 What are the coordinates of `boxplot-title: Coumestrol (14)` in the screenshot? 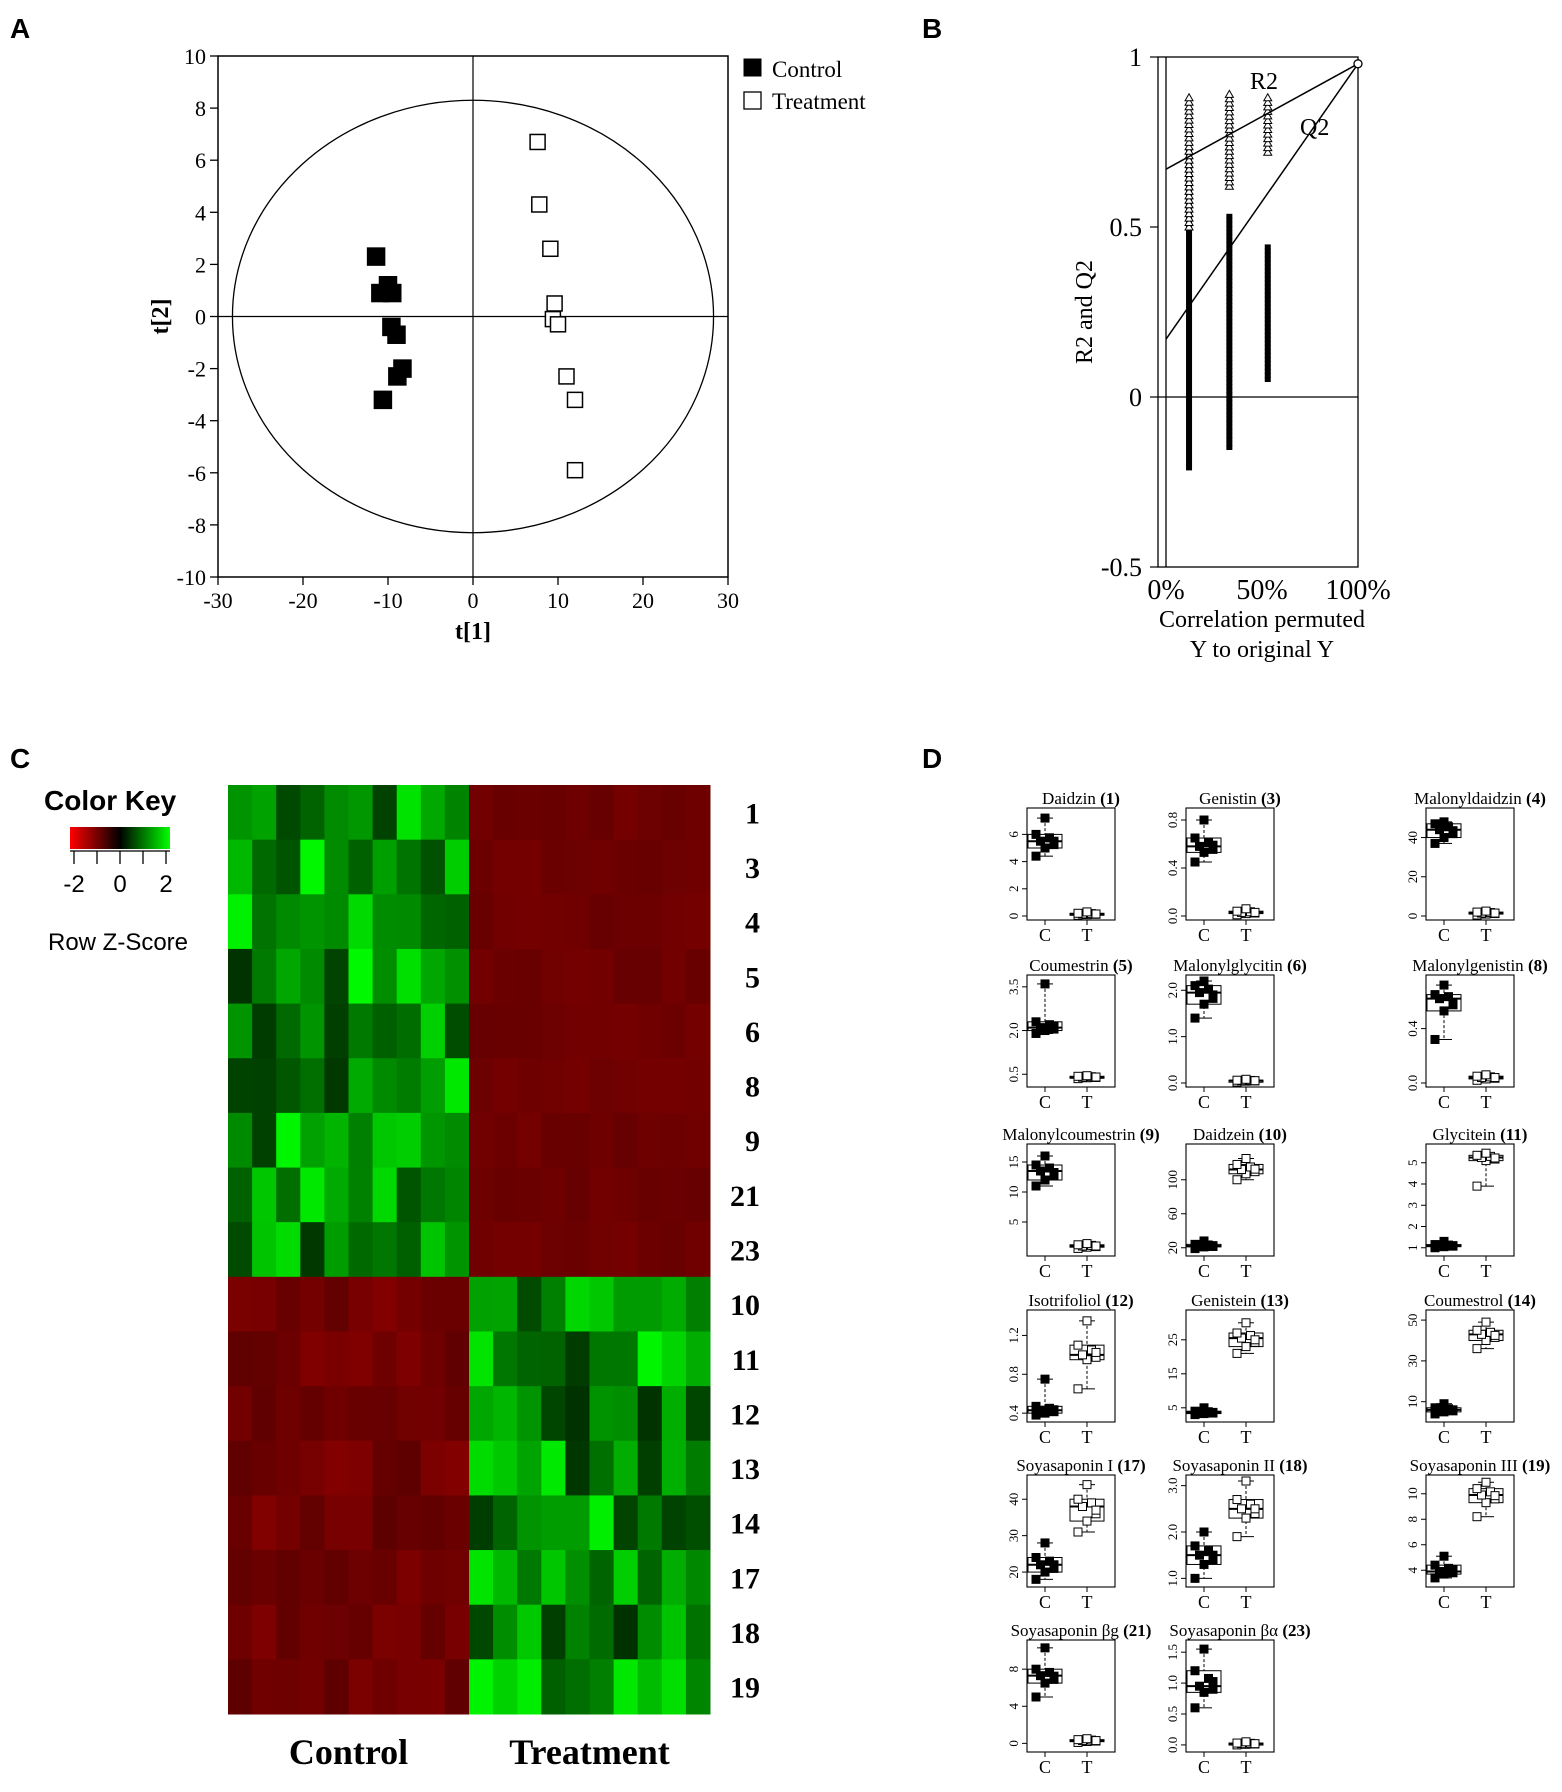 It's located at (1480, 1300).